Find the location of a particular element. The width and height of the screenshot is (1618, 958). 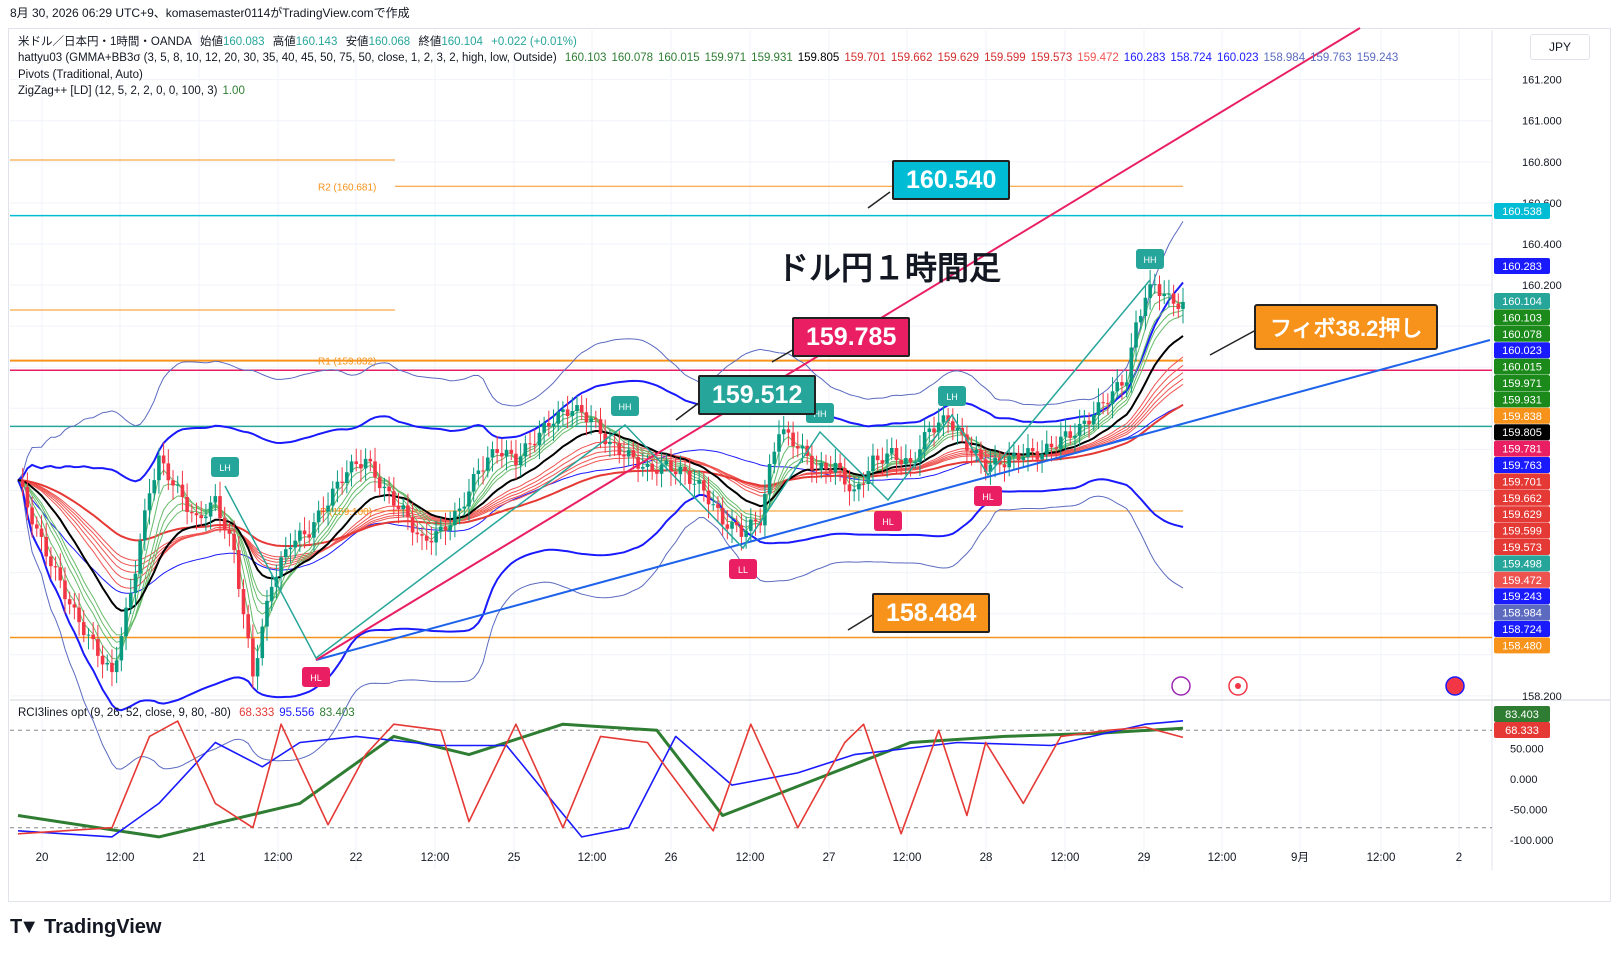

event-lightning-icon is located at coordinates (1181, 686).